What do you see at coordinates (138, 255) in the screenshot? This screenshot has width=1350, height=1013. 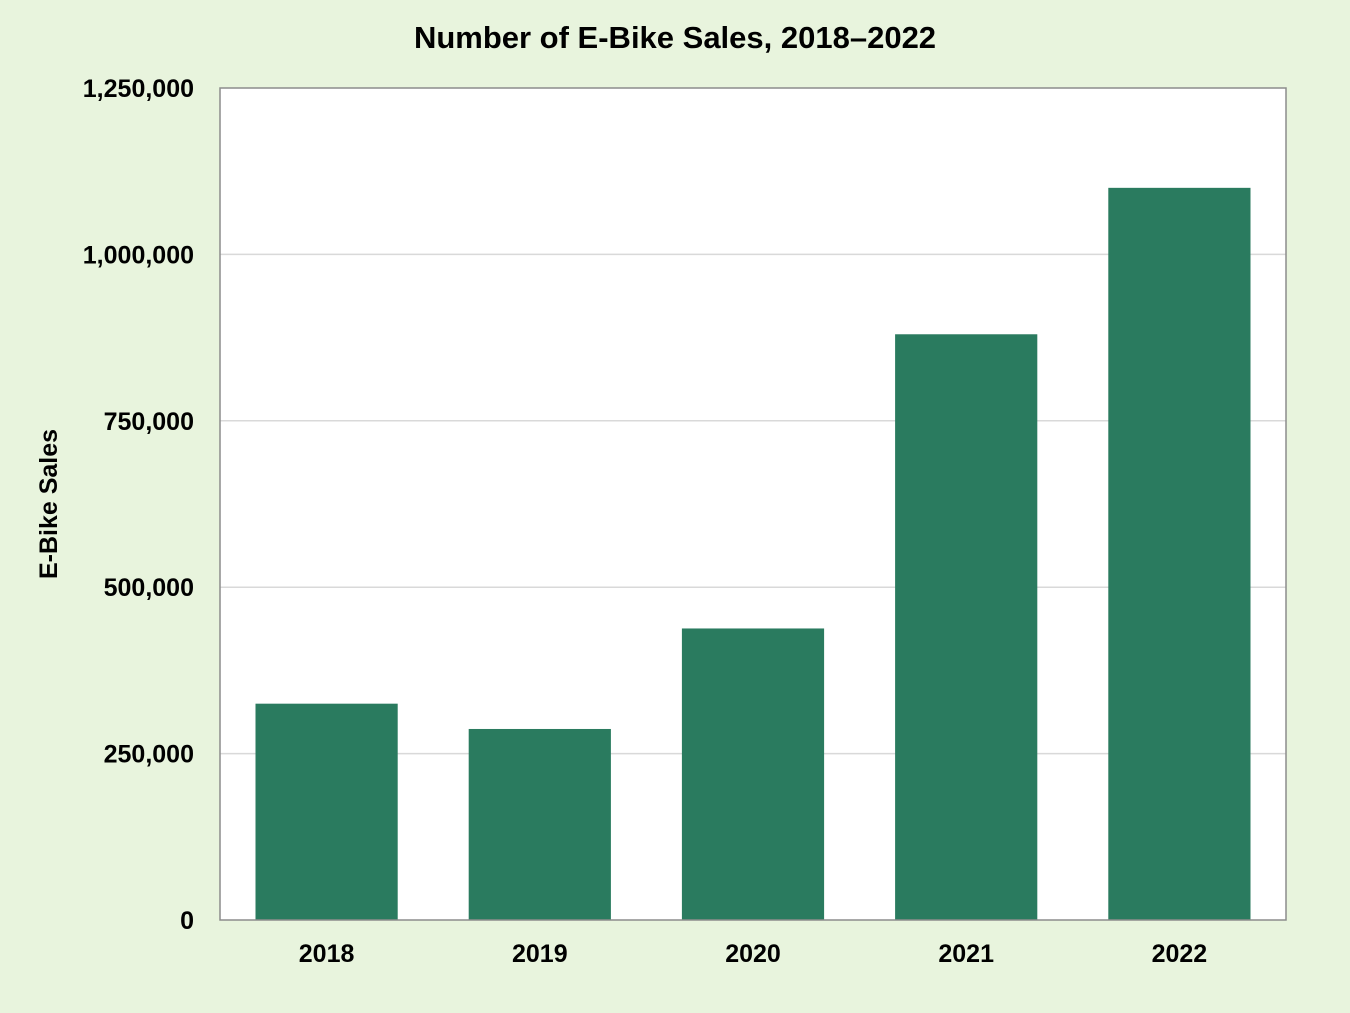 I see `y-tick-label: 1,000,000` at bounding box center [138, 255].